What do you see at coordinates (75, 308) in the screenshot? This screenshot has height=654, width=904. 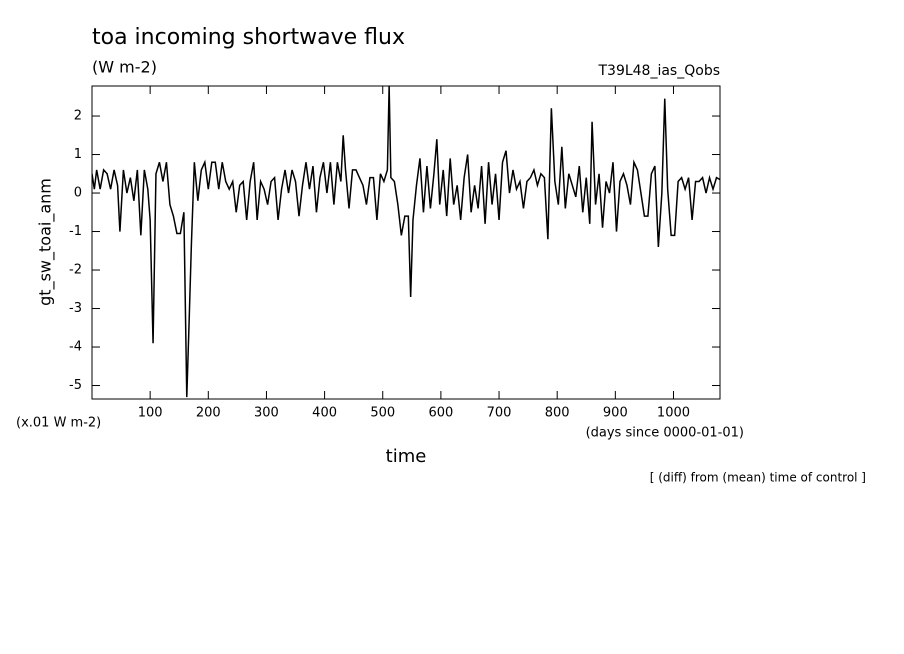 I see `y-tick-label: -3` at bounding box center [75, 308].